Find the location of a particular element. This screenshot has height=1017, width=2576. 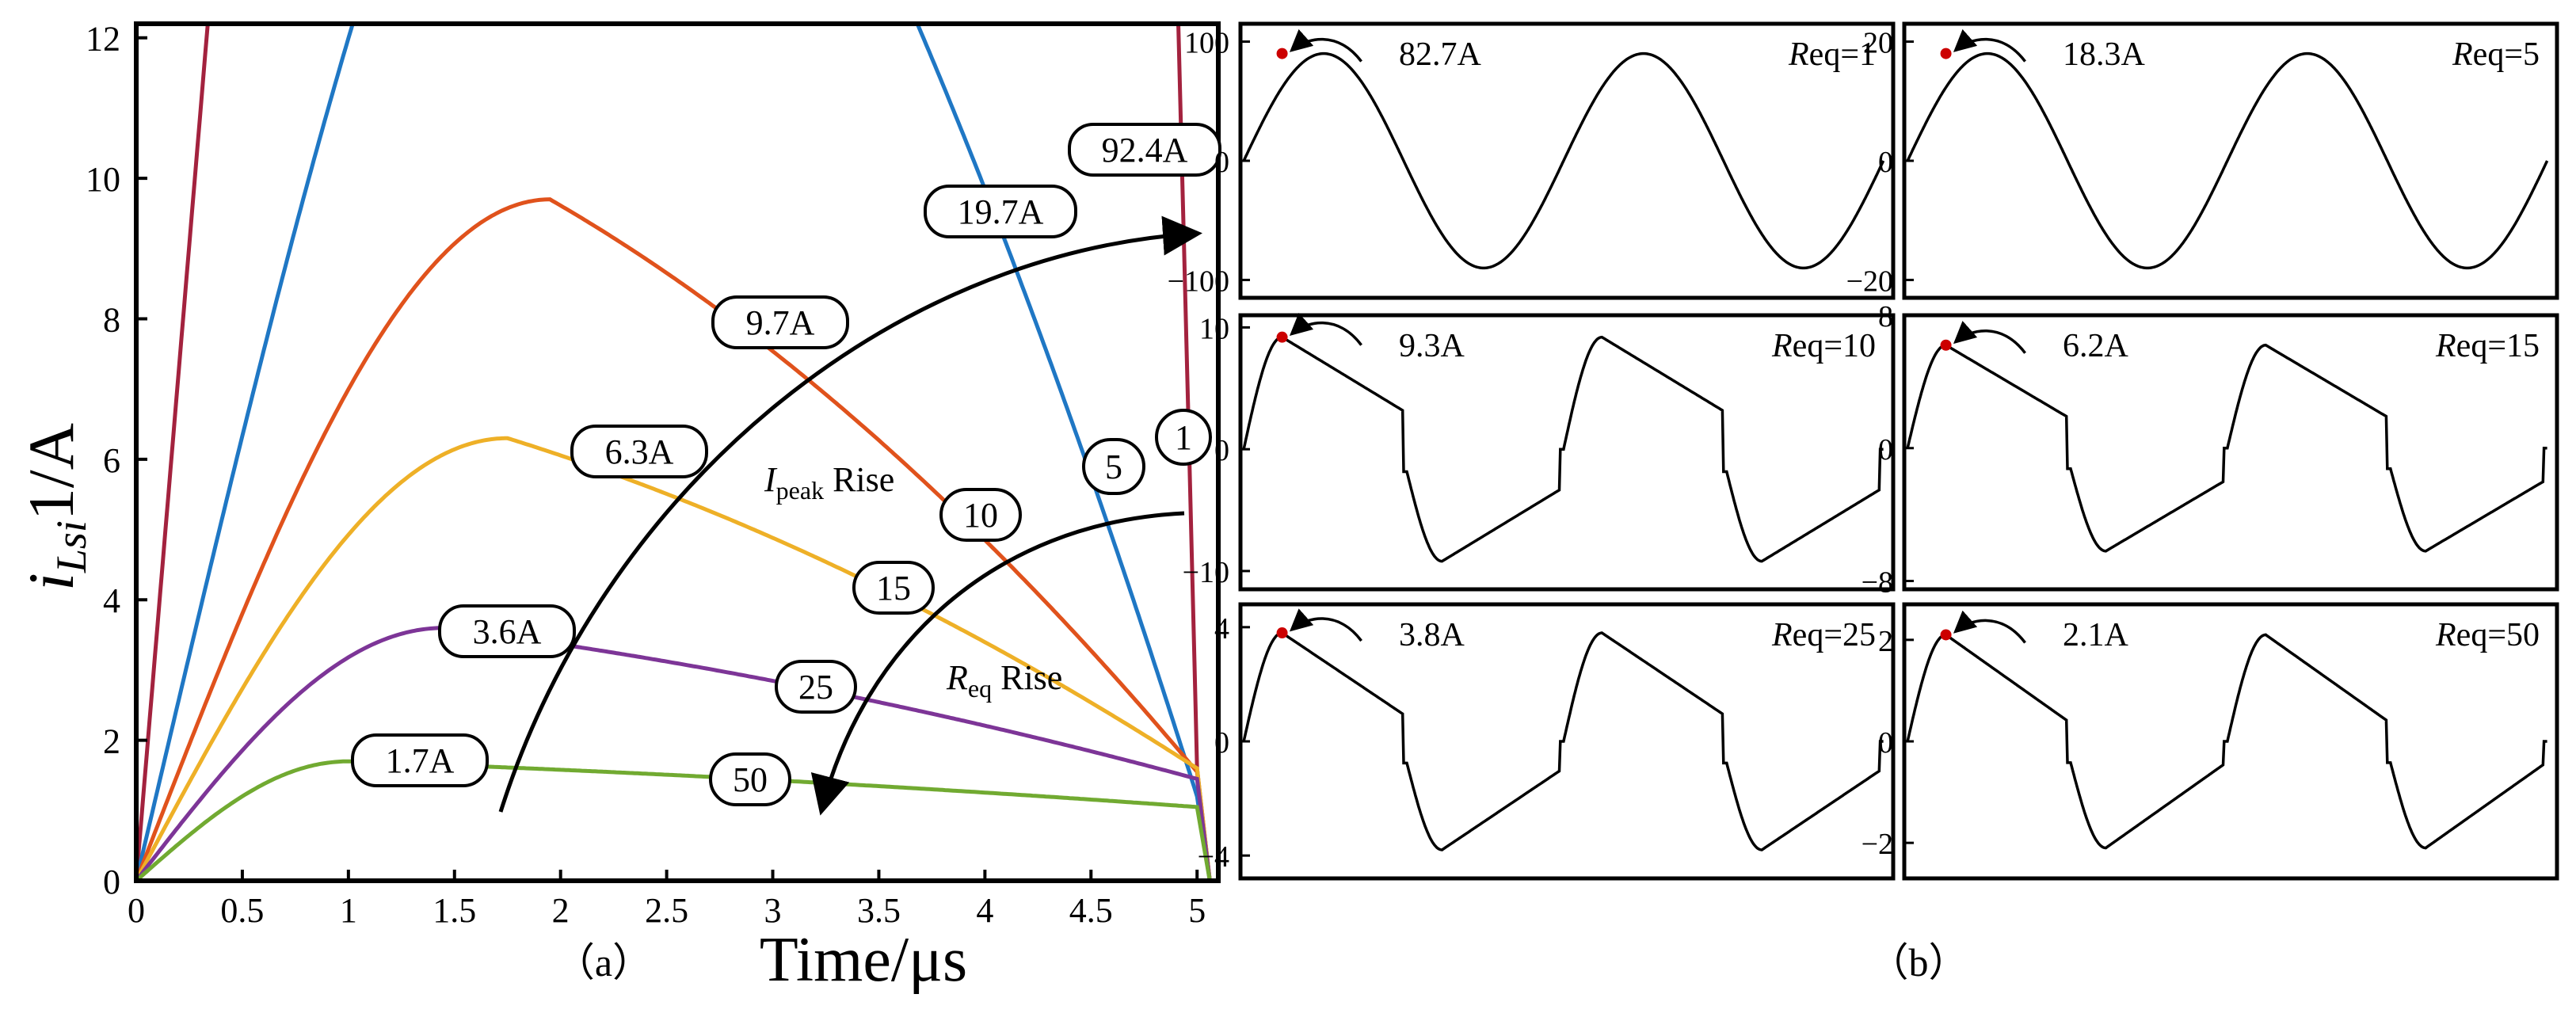

subplot-peak-label: 6.2A is located at coordinates (2096, 346).